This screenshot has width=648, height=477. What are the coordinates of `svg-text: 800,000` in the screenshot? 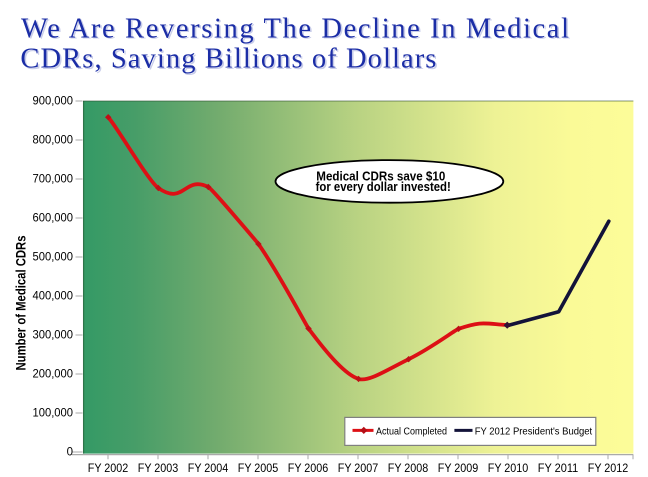 It's located at (53, 141).